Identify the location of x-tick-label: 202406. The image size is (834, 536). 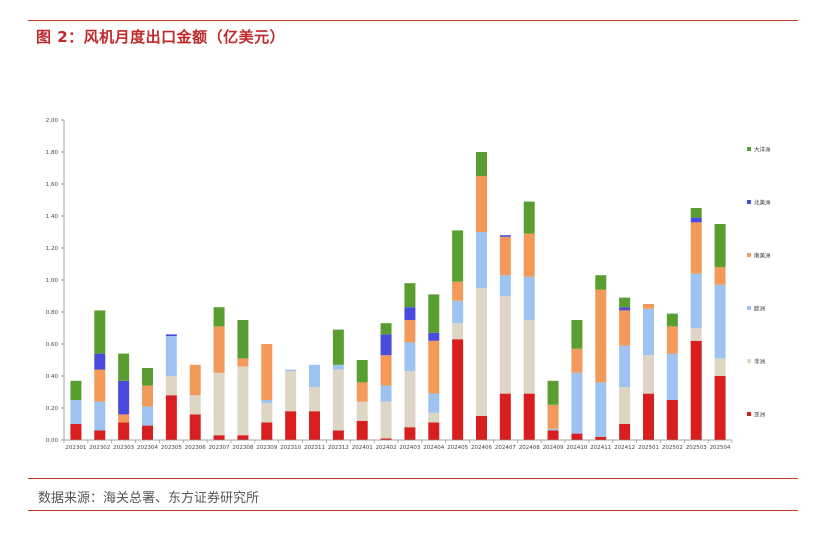
(481, 448).